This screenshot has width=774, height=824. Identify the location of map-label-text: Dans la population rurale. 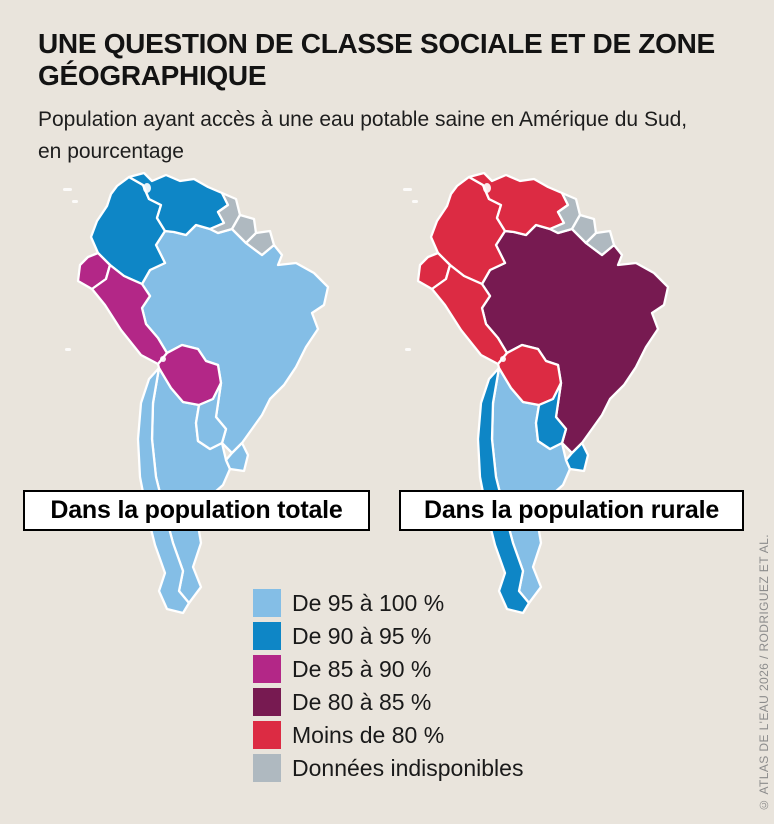
(571, 510).